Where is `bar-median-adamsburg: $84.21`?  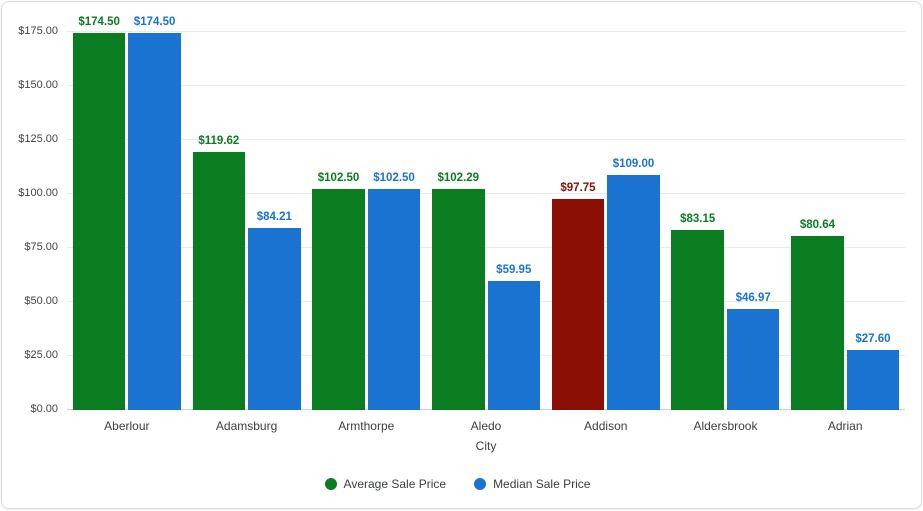
bar-median-adamsburg: $84.21 is located at coordinates (274, 310).